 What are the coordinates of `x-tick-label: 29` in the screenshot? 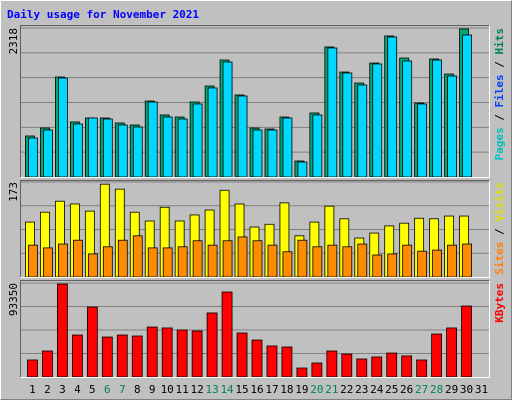 It's located at (451, 389).